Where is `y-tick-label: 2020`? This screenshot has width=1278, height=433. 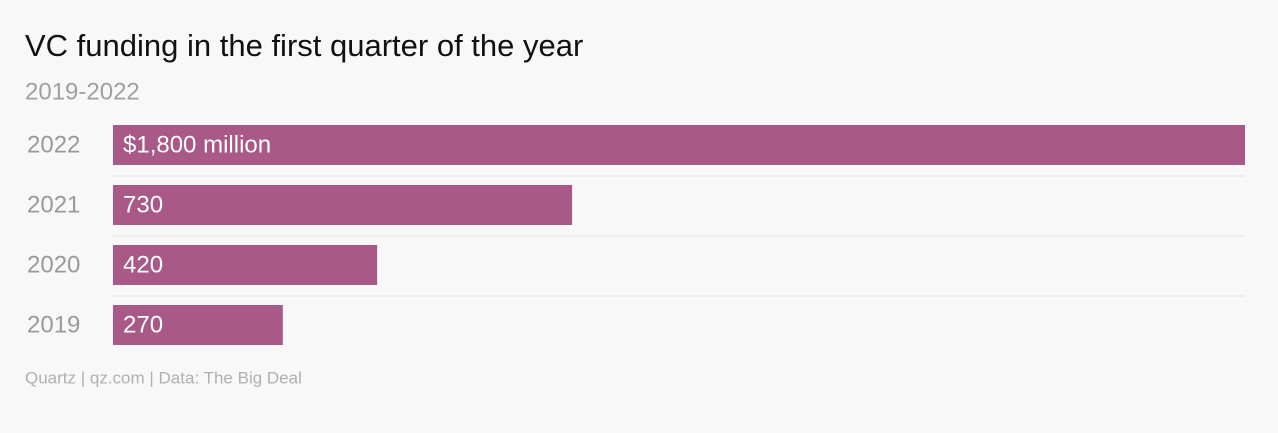 y-tick-label: 2020 is located at coordinates (53, 264).